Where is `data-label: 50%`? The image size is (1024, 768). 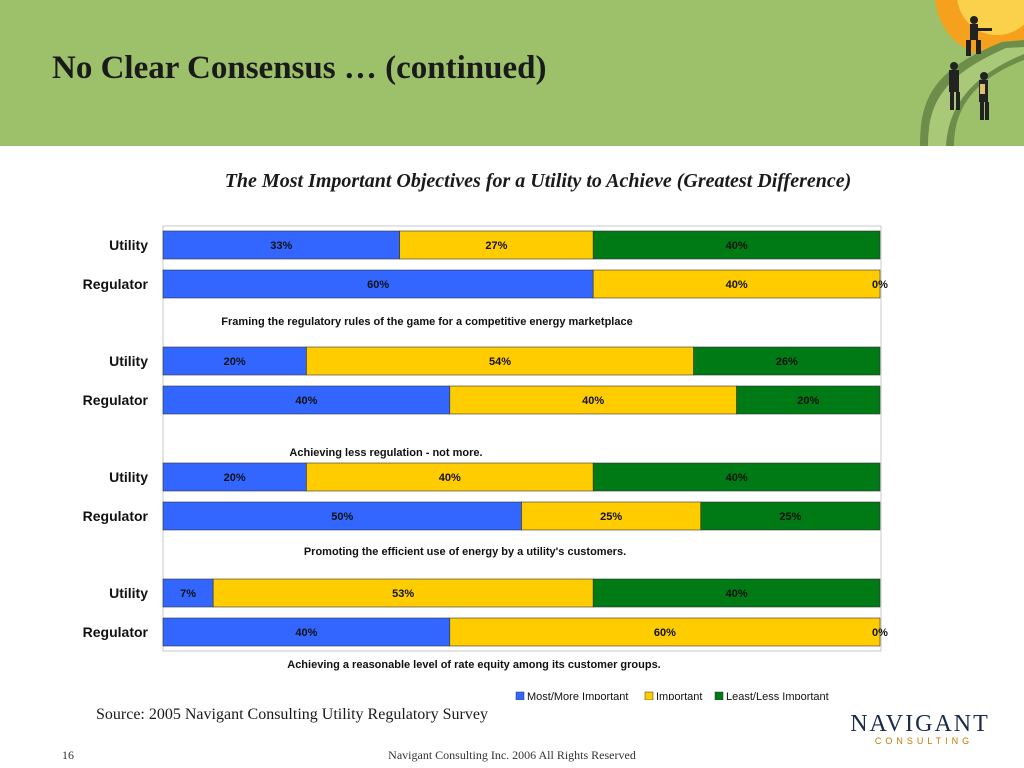 data-label: 50% is located at coordinates (342, 517).